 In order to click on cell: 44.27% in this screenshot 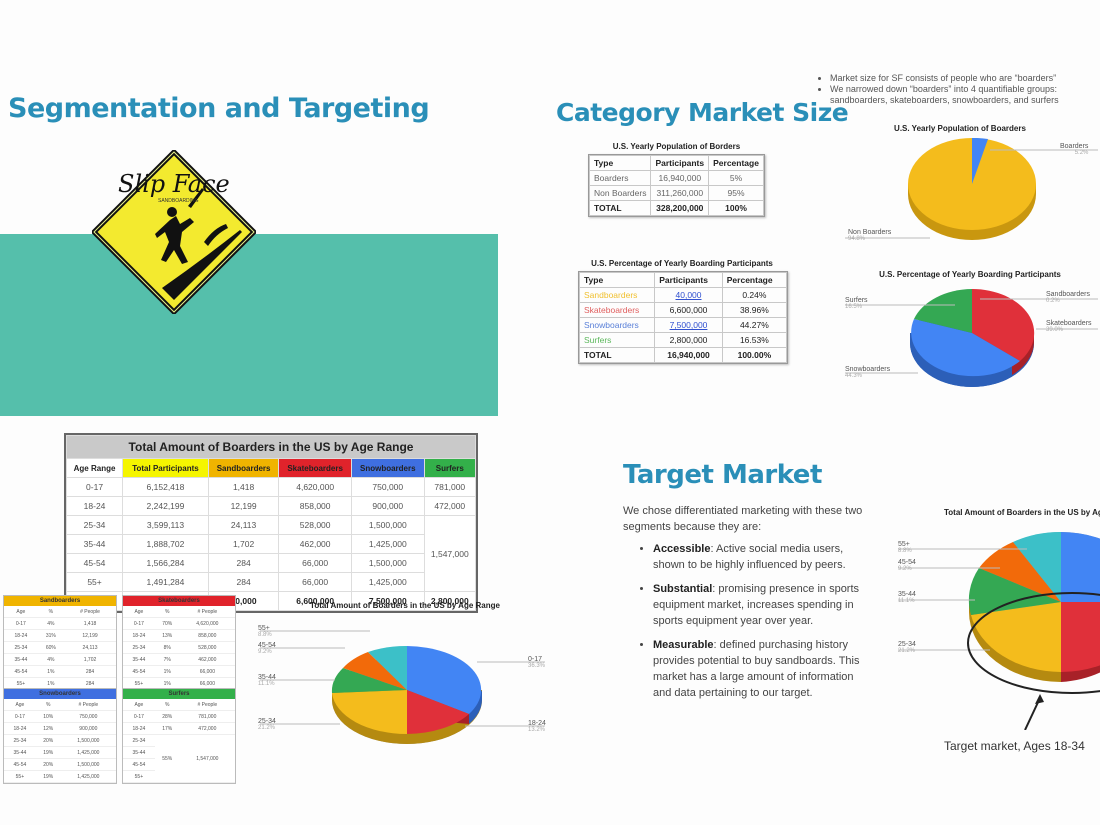, I will do `click(754, 325)`.